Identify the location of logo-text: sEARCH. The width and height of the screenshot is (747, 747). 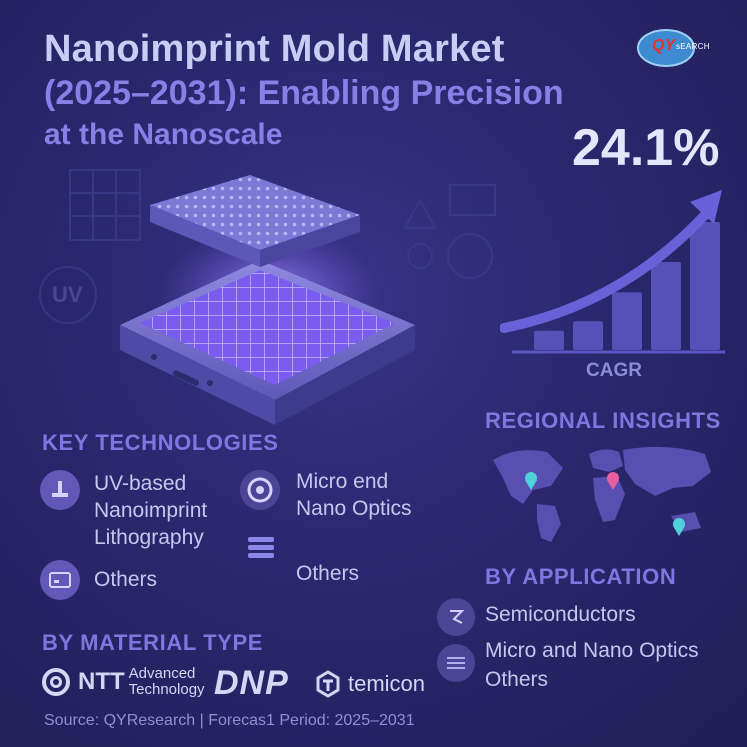
(693, 46).